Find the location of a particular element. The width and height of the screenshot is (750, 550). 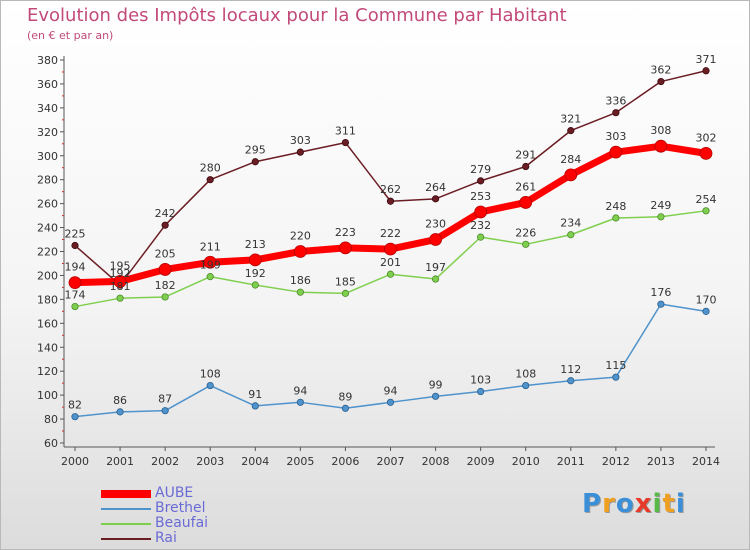

data-label-brethel: 86 is located at coordinates (120, 400).